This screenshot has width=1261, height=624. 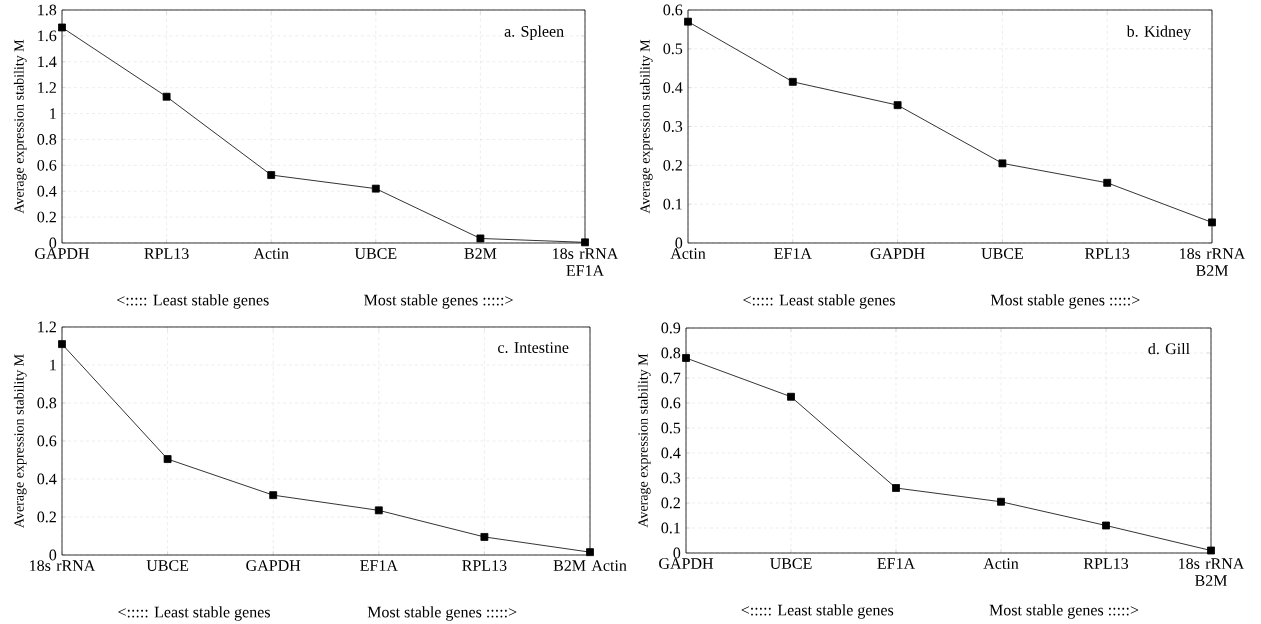 What do you see at coordinates (534, 33) in the screenshot?
I see `text: a. Spleen` at bounding box center [534, 33].